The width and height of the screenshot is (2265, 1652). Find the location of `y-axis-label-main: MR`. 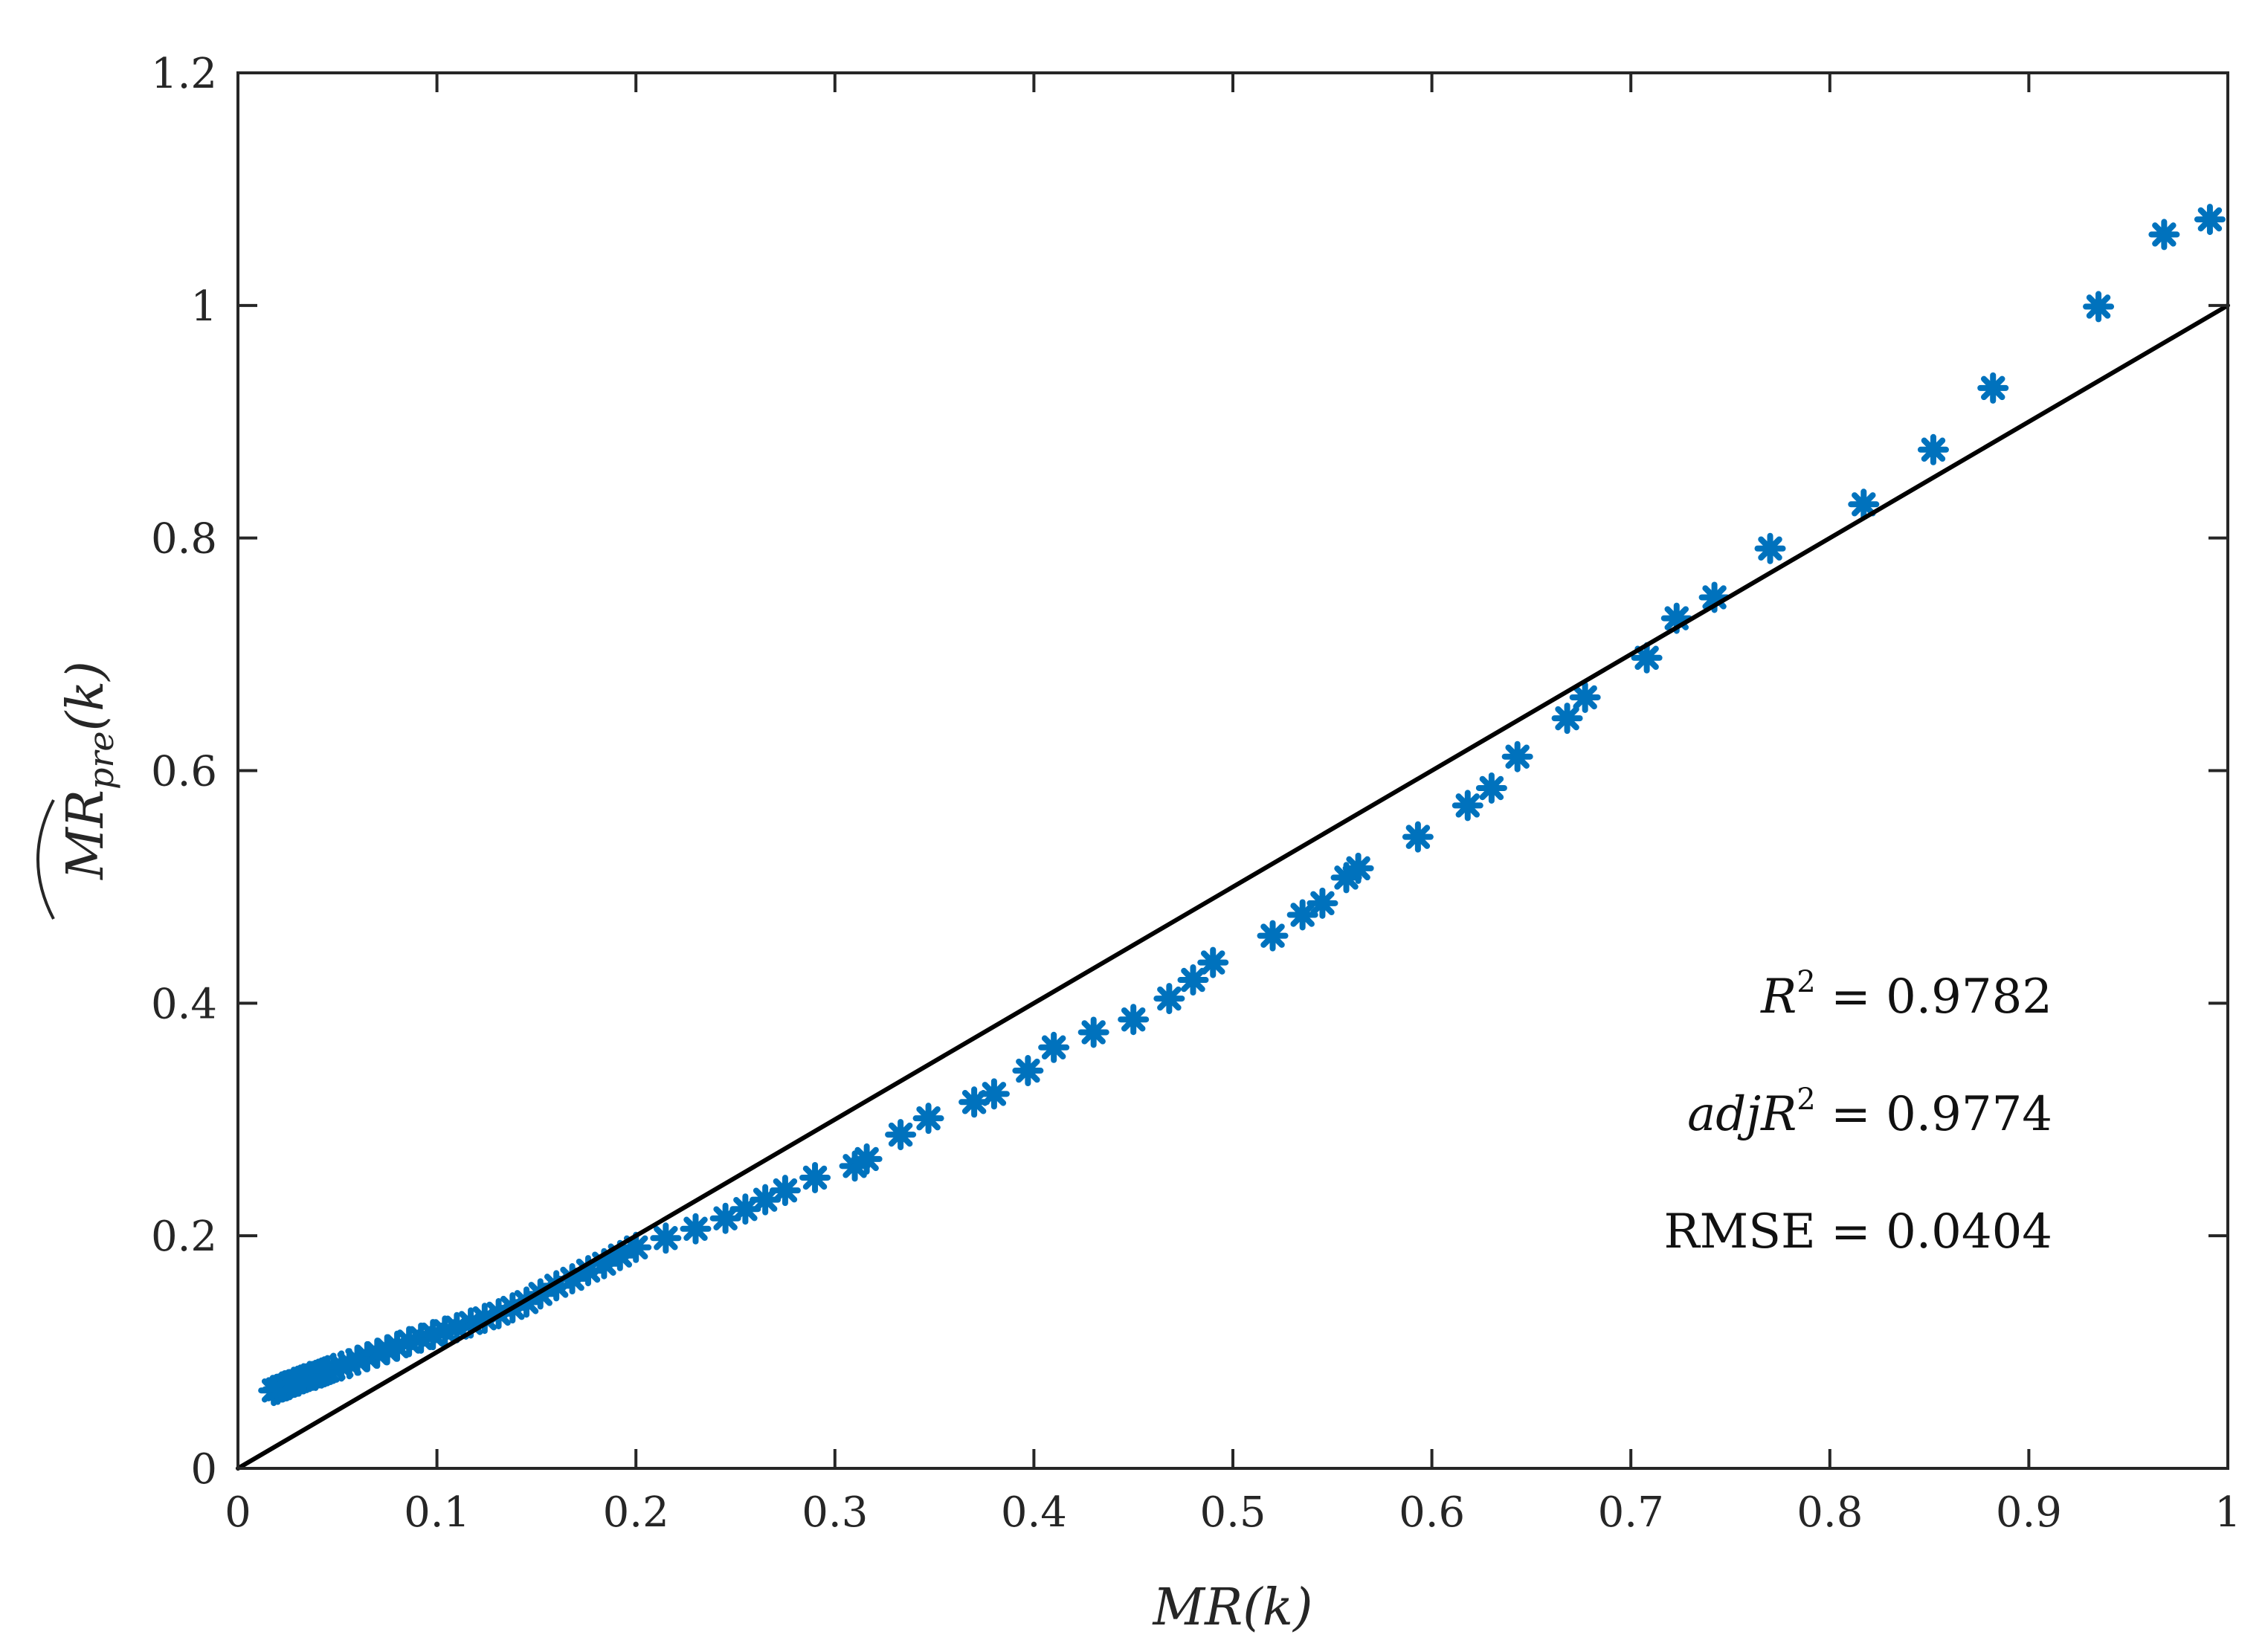

y-axis-label-main: MR is located at coordinates (86, 835).